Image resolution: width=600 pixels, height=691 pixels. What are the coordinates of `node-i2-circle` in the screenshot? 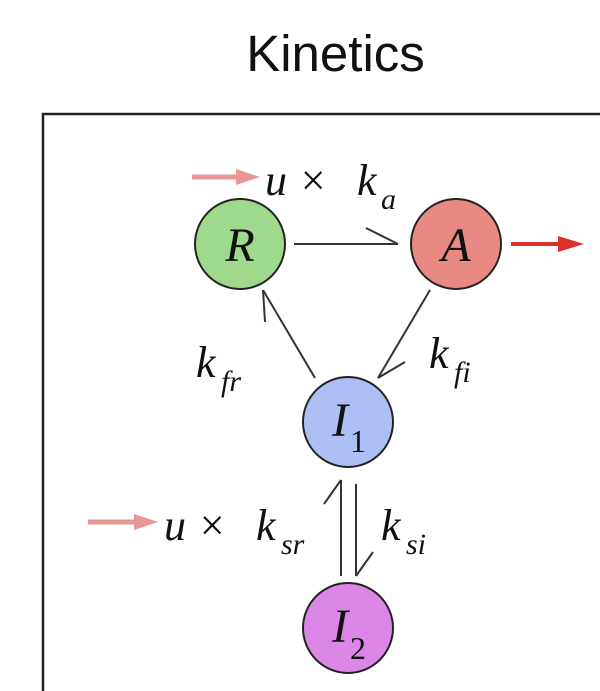 It's located at (348, 628).